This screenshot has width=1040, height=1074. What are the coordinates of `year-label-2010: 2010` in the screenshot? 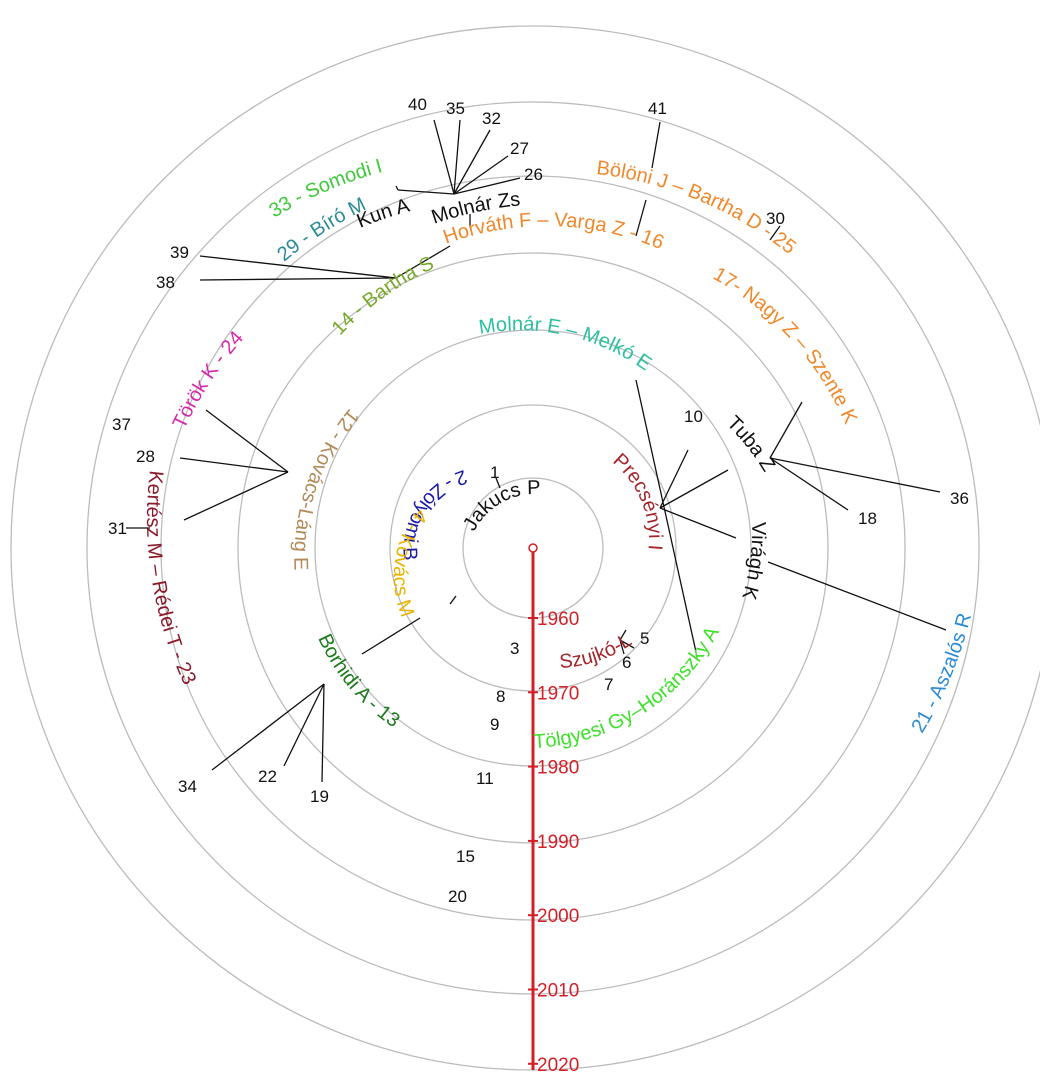 It's located at (558, 991).